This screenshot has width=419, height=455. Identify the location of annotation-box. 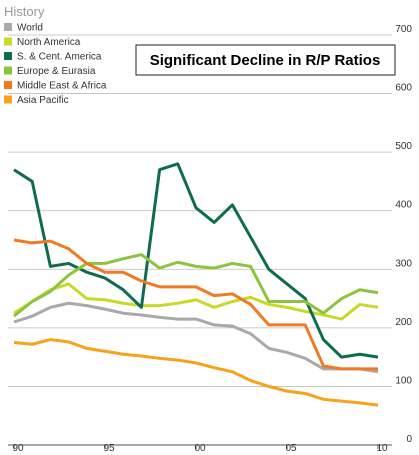
(265, 60).